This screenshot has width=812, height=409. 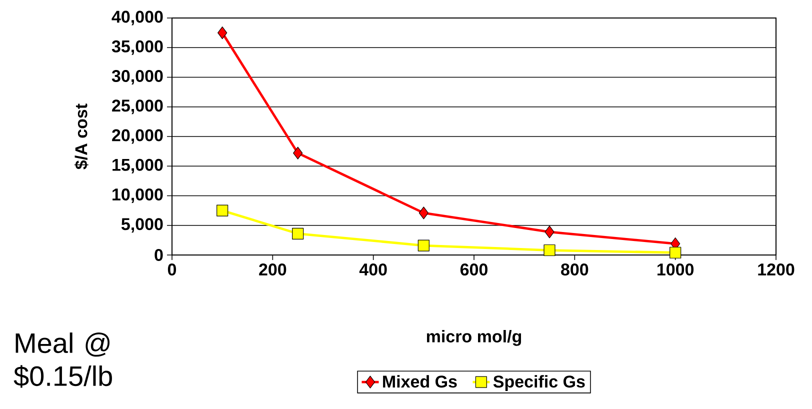 What do you see at coordinates (420, 381) in the screenshot?
I see `legend-label: Mixed Gs` at bounding box center [420, 381].